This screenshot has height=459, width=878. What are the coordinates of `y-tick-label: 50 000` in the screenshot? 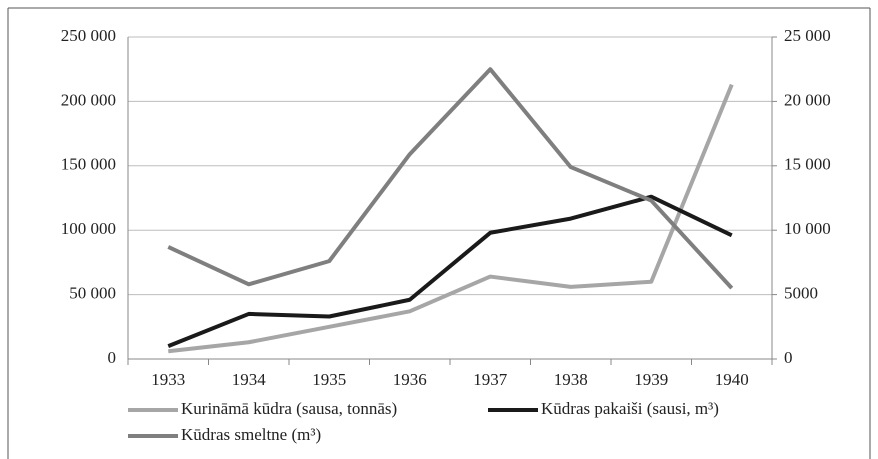 It's located at (92, 293).